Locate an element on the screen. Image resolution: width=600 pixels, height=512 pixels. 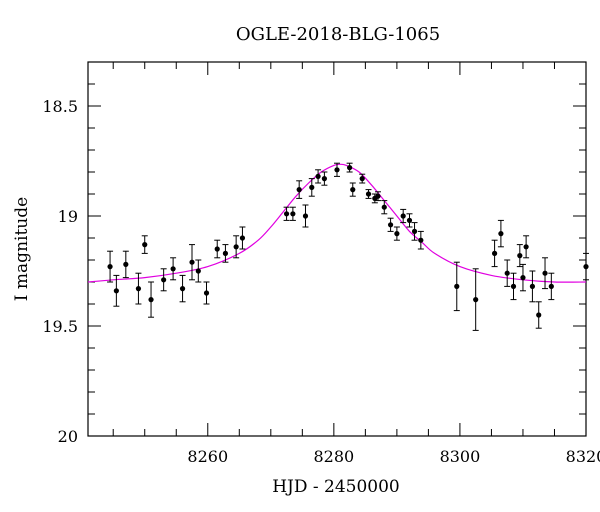
y-tick-label: 18.5 is located at coordinates (60, 106).